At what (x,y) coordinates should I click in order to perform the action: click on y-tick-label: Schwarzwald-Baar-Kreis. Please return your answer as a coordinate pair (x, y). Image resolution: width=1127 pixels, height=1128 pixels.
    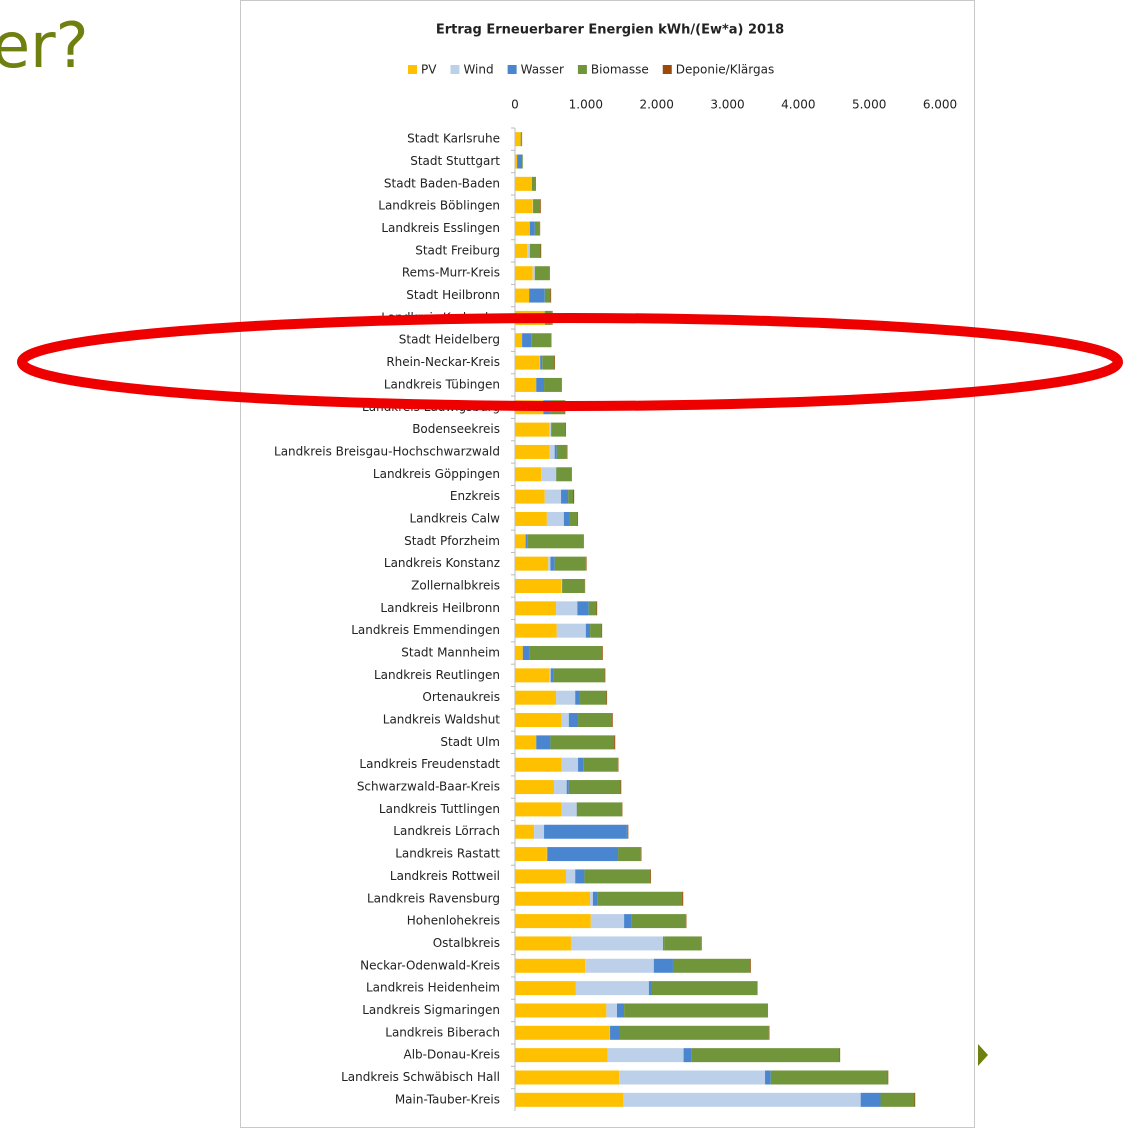
    Looking at the image, I should click on (428, 787).